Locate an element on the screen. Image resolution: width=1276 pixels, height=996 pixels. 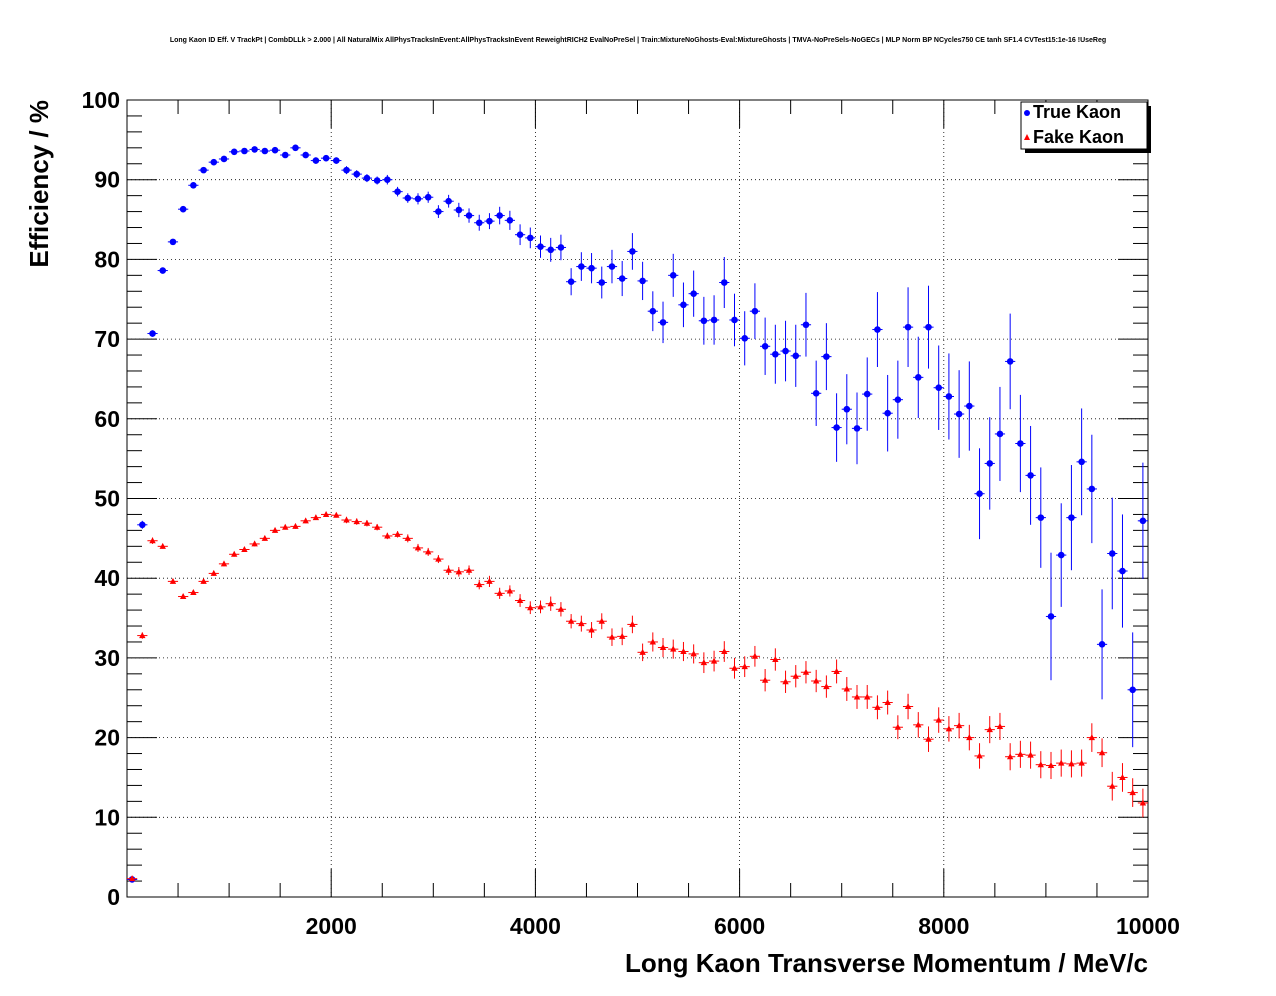
legend-label-fake-kaon: Fake Kaon is located at coordinates (1078, 137).